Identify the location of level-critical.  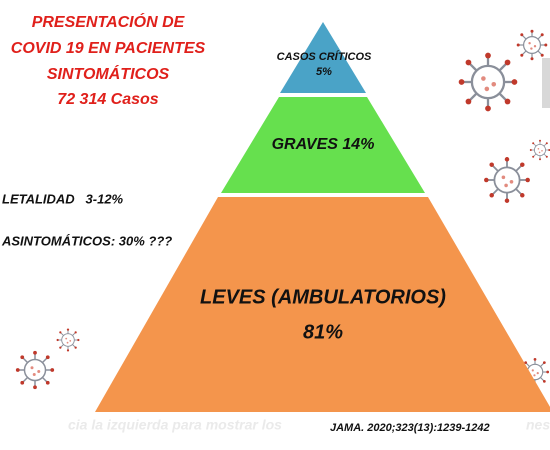
(323, 57).